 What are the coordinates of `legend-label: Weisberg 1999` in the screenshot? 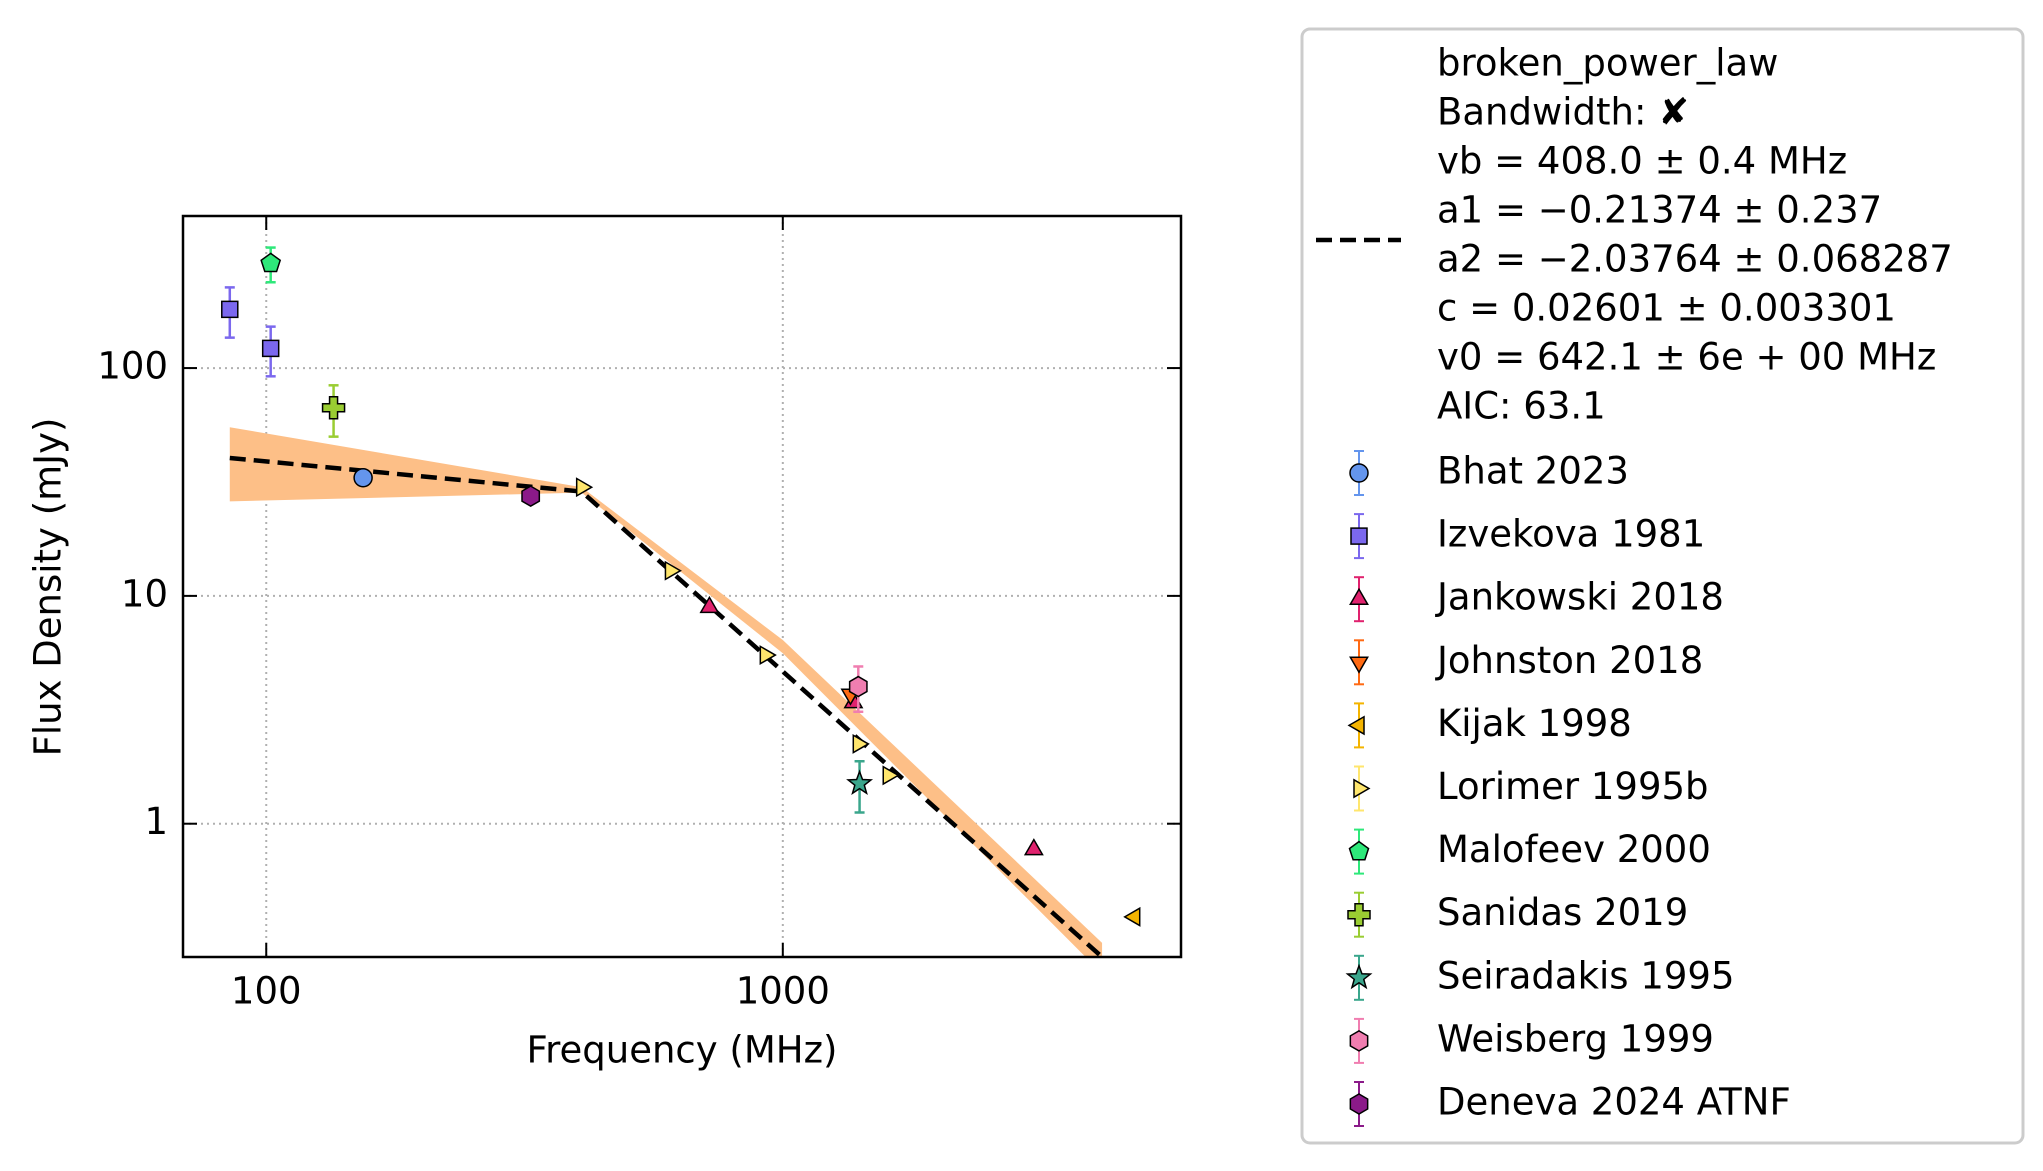 It's located at (1575, 1038).